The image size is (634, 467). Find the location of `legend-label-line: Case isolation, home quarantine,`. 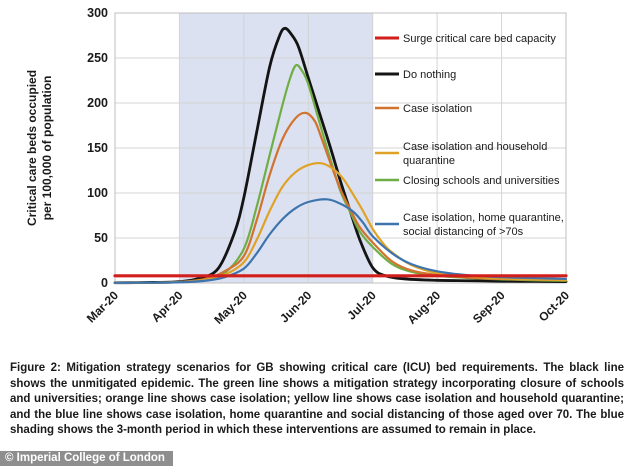

legend-label-line: Case isolation, home quarantine, is located at coordinates (483, 218).